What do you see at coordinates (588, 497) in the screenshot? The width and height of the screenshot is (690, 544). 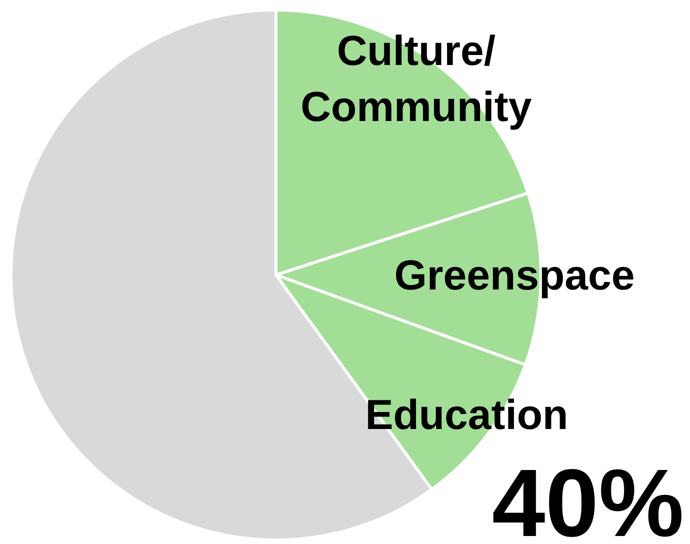 I see `text: 40%` at bounding box center [588, 497].